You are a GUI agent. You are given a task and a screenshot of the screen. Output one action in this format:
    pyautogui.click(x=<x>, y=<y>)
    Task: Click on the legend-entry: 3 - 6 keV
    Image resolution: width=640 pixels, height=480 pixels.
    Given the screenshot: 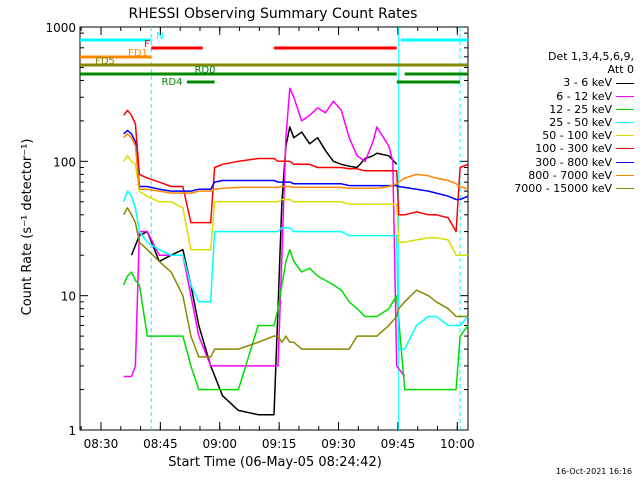 What is the action you would take?
    pyautogui.click(x=554, y=82)
    